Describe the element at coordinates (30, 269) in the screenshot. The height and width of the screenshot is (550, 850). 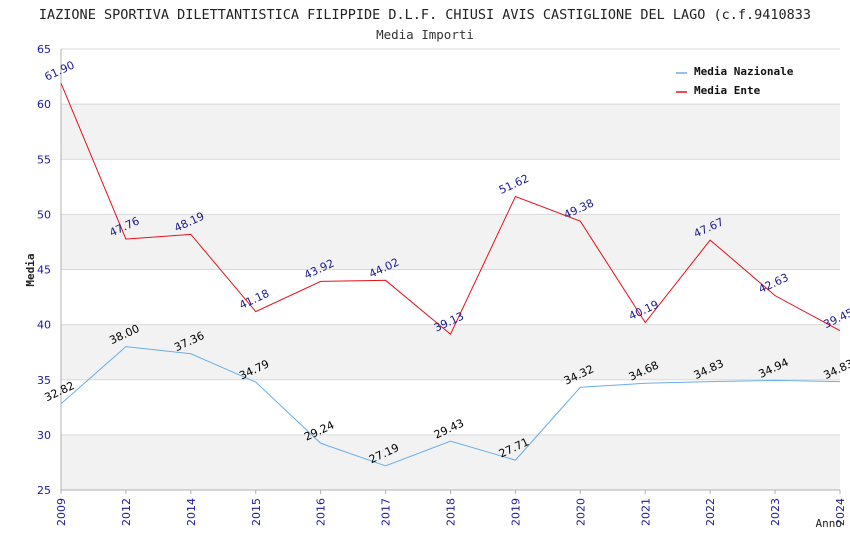
I see `y-axis-label: Media` at that location.